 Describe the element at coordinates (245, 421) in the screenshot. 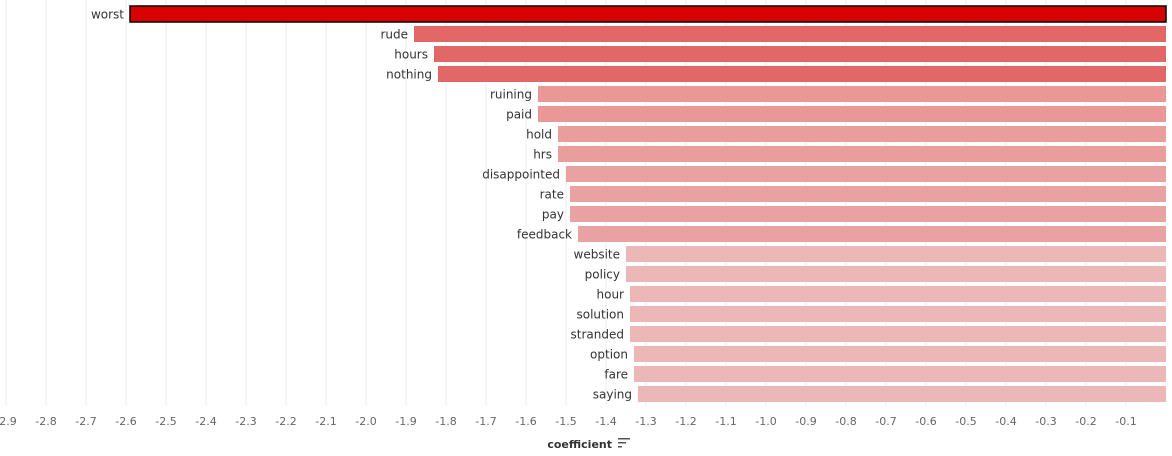

I see `x-tick-label: -2.3` at that location.